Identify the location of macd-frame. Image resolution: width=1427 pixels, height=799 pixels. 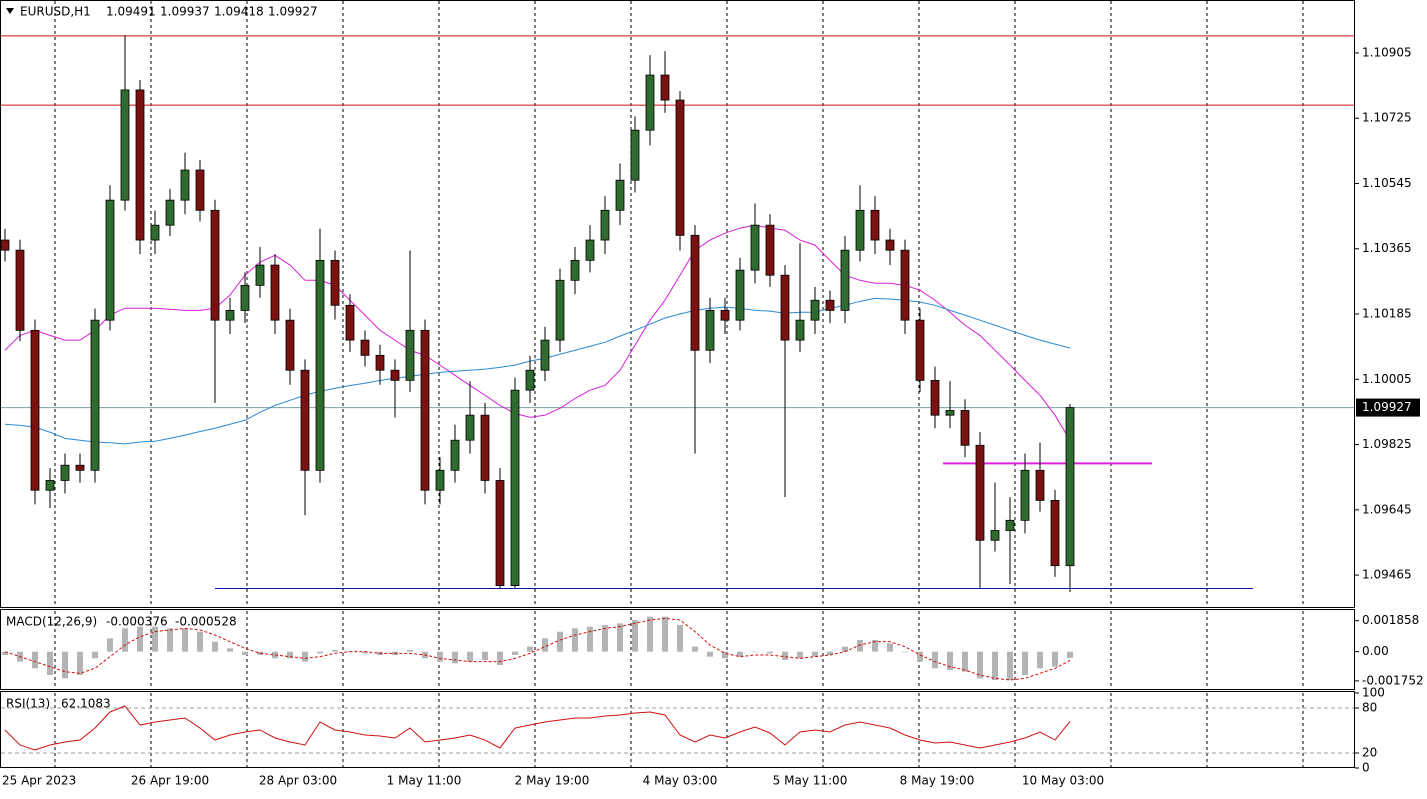
(677, 649).